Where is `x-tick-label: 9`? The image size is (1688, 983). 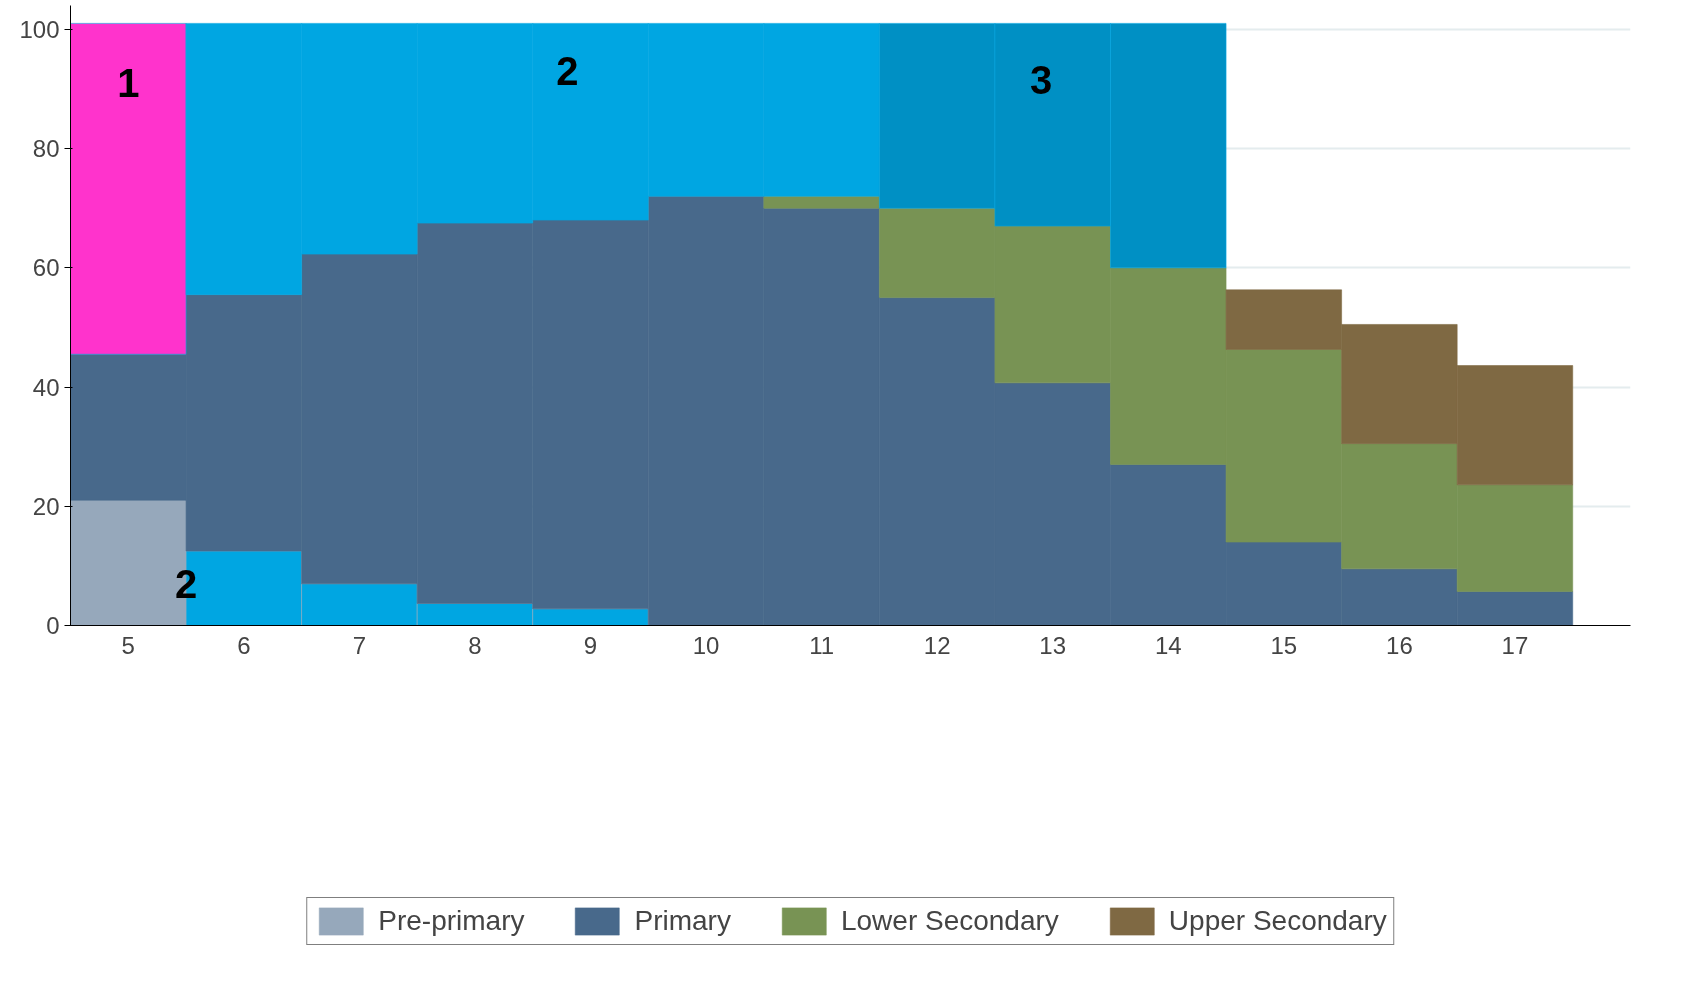 x-tick-label: 9 is located at coordinates (590, 645).